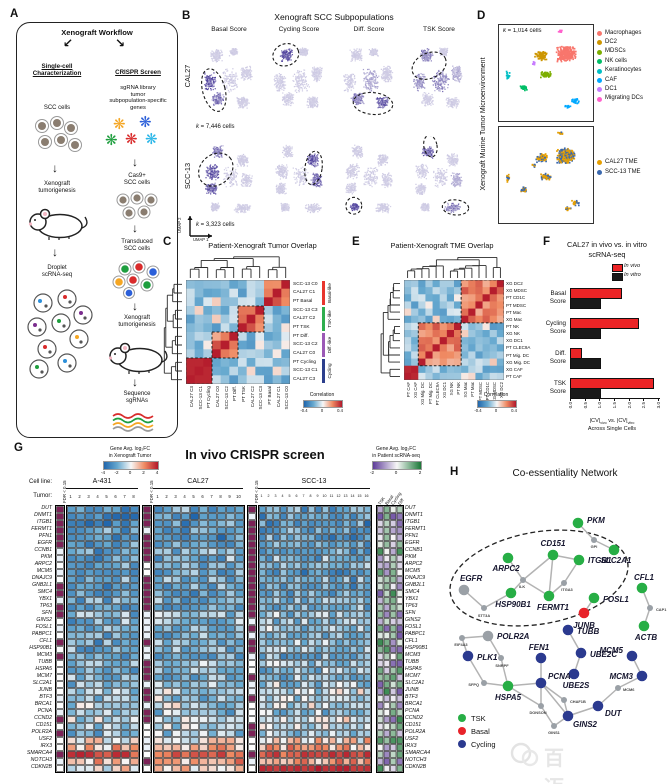  I want to click on c-colorbar-tick: 0.4, so click(340, 410).